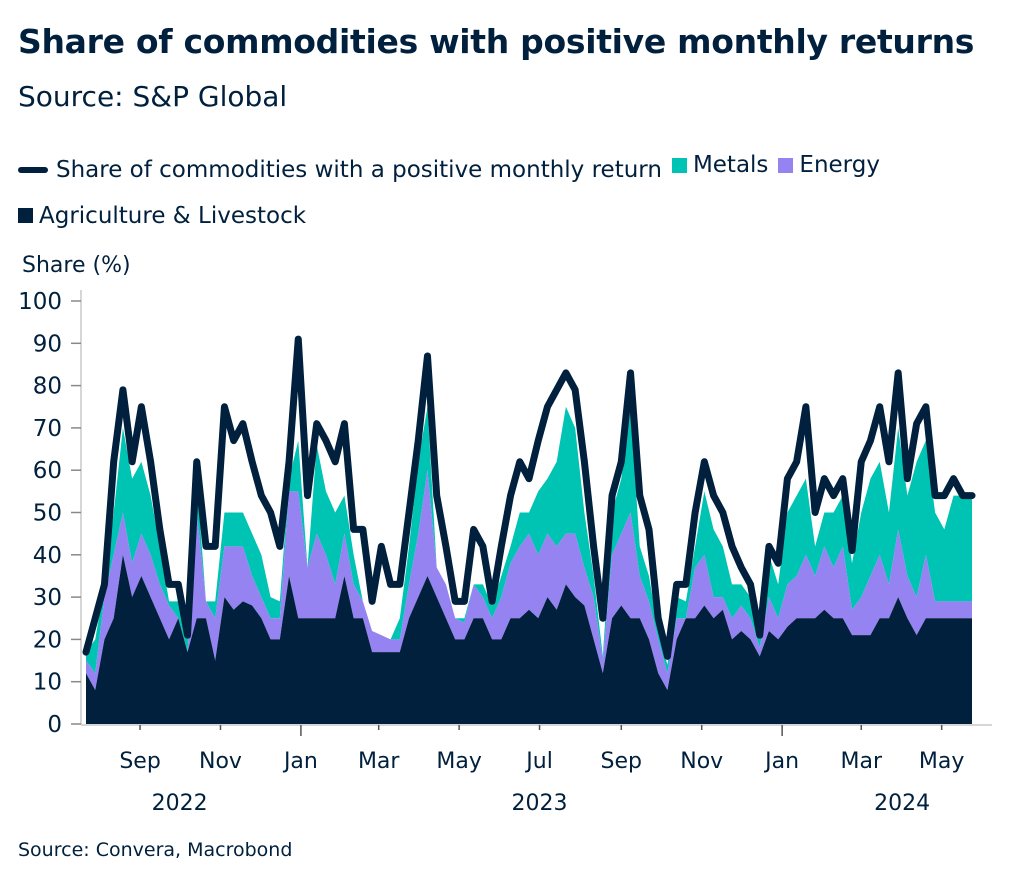  Describe the element at coordinates (40, 302) in the screenshot. I see `y-tick-label: 100` at that location.